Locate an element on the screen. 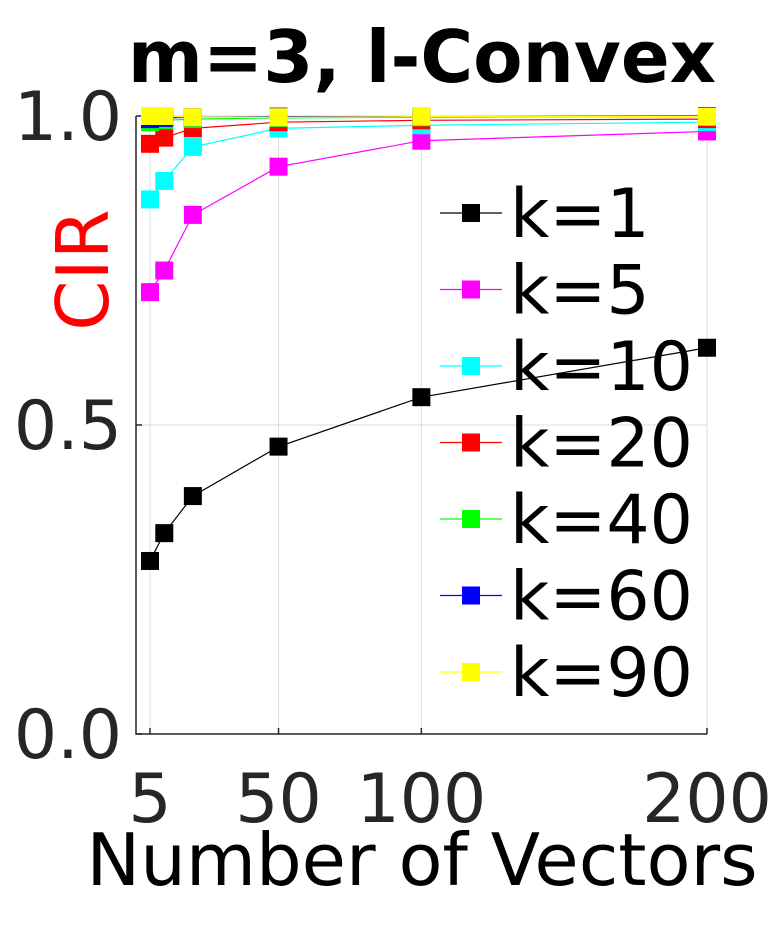 The image size is (781, 938). legend-item: k=90 is located at coordinates (566, 673).